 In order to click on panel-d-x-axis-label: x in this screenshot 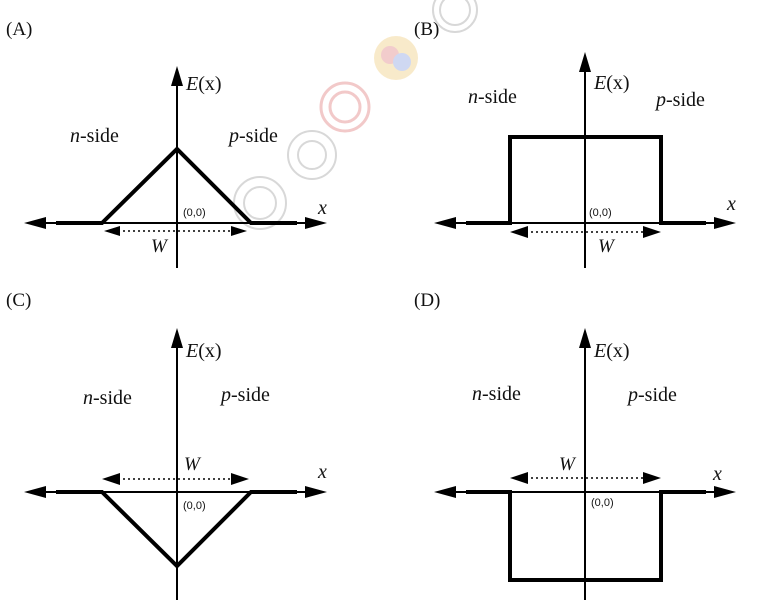, I will do `click(717, 474)`.